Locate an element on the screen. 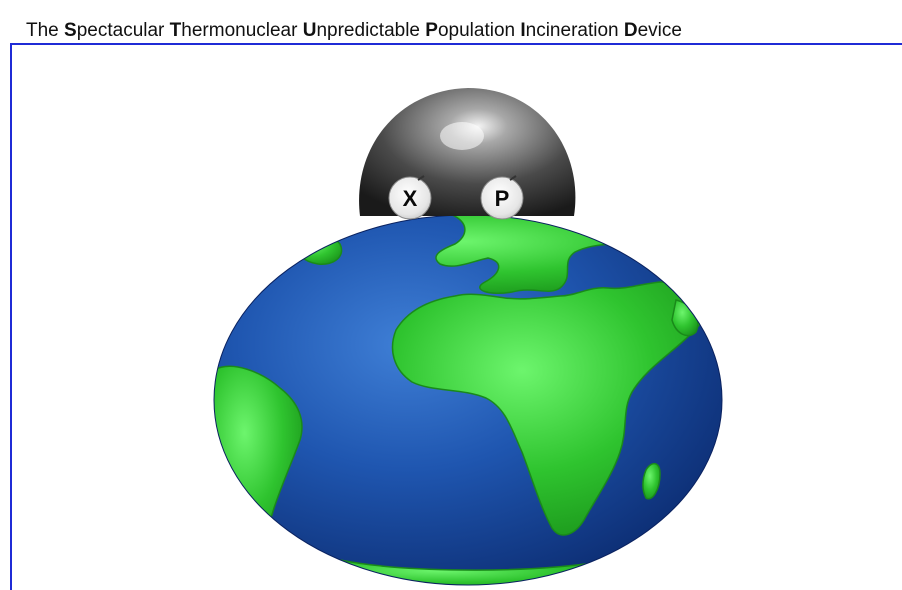  title-word: The is located at coordinates (45, 30).